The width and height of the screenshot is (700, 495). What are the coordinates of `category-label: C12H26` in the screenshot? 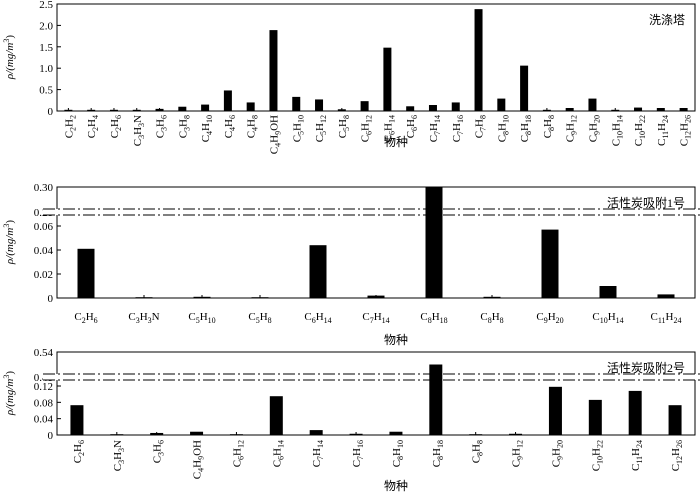 It's located at (677, 455).